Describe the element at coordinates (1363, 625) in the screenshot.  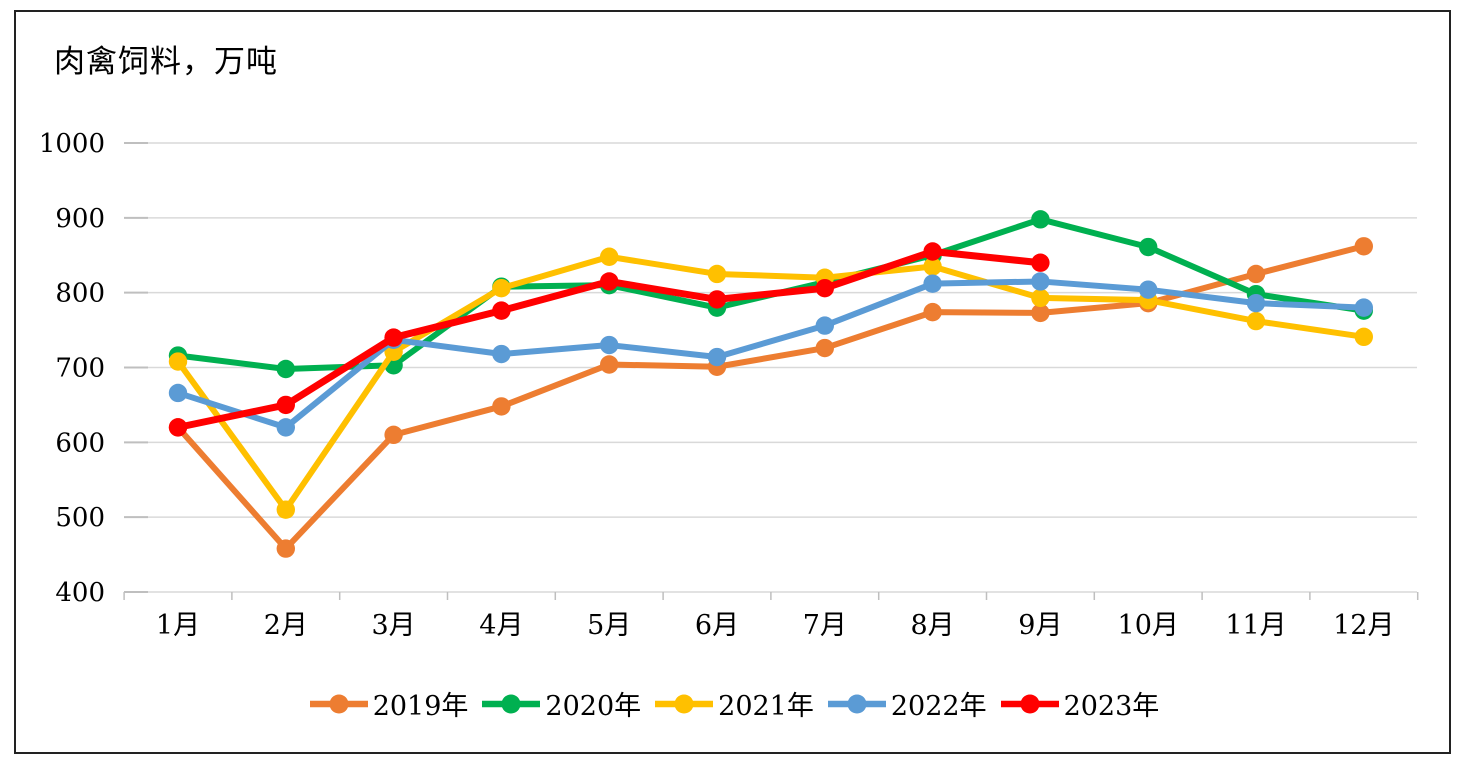
I see `x-axis-label: 12月` at that location.